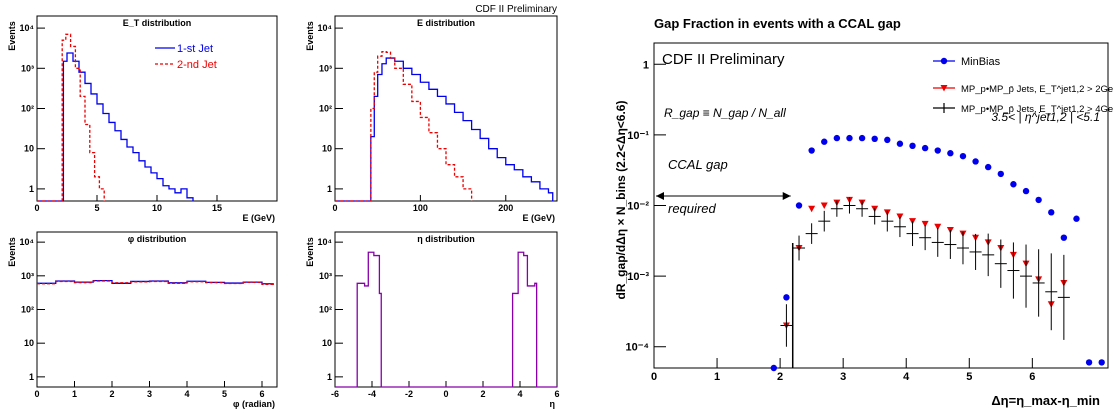 This screenshot has width=1113, height=413. I want to click on legend-label: MinBias, so click(981, 62).